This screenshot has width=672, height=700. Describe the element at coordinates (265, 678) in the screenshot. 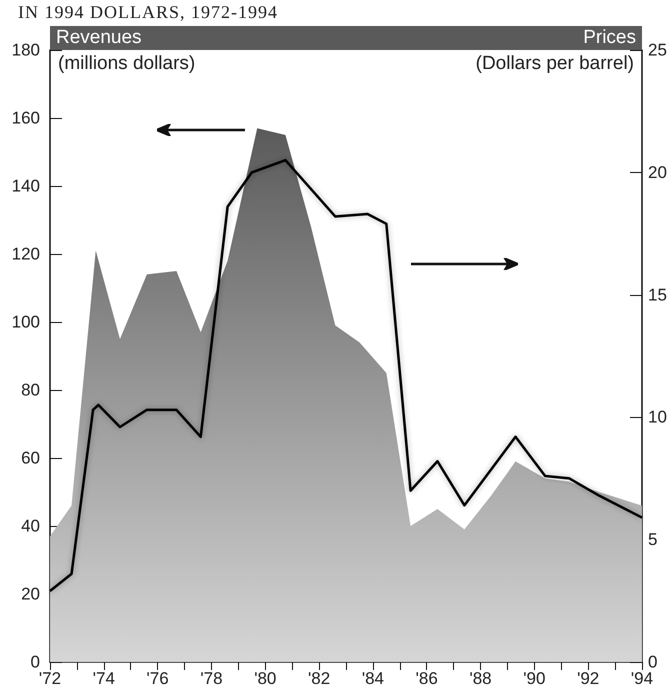

I see `x-tick-label: '80` at that location.